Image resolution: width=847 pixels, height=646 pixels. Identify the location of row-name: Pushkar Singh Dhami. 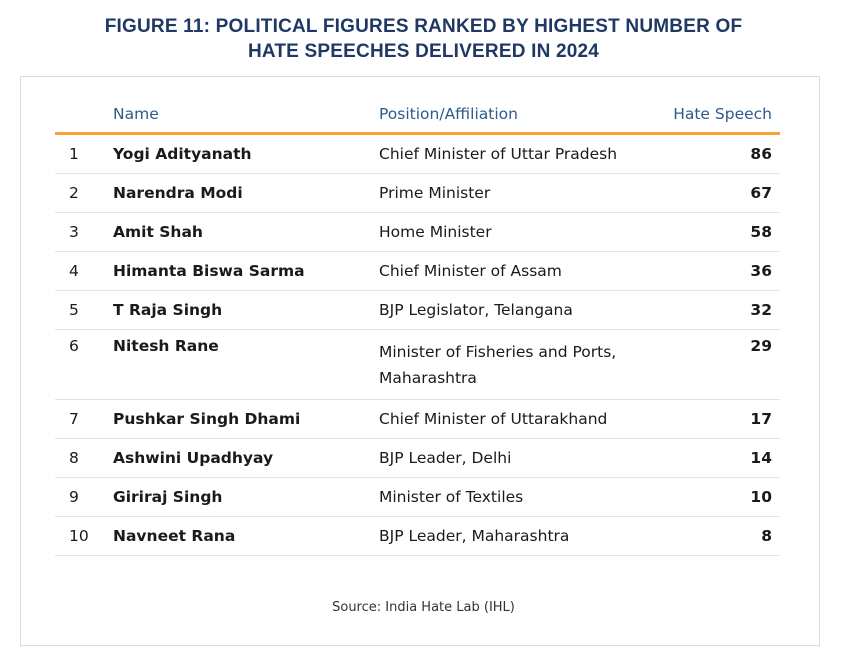
(246, 419).